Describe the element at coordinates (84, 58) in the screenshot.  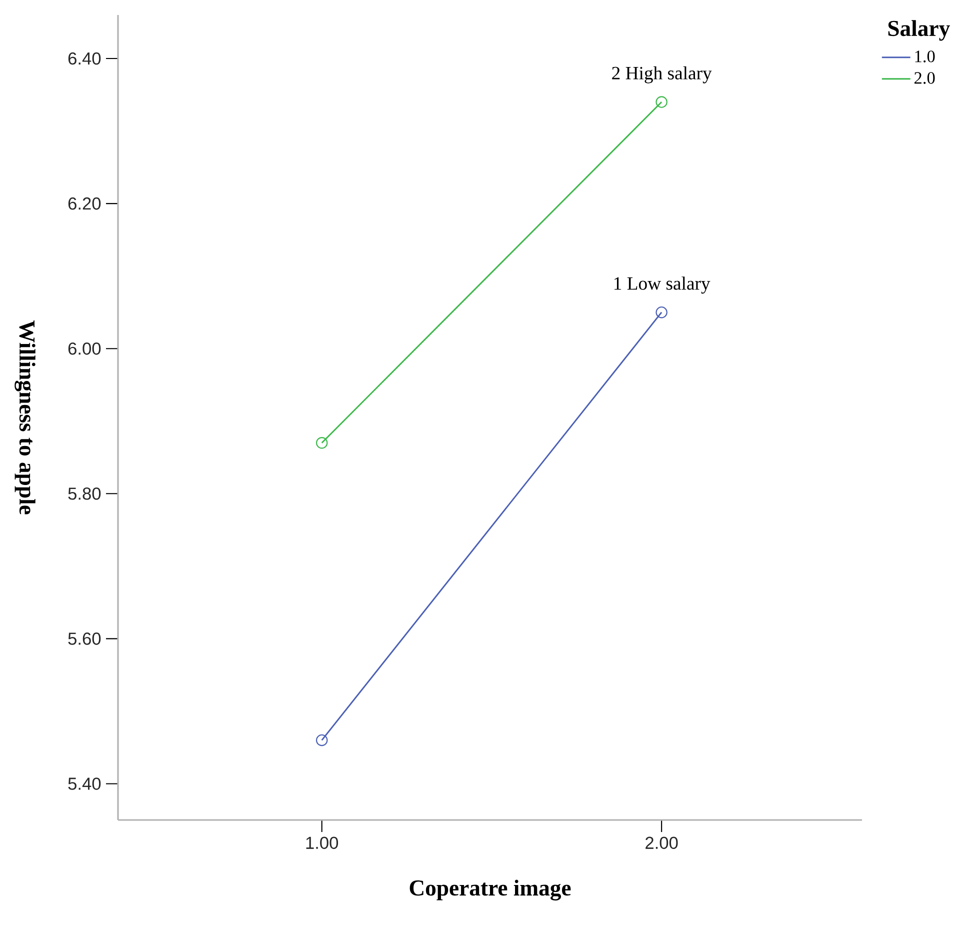
I see `y-tick-label: 6.40` at that location.